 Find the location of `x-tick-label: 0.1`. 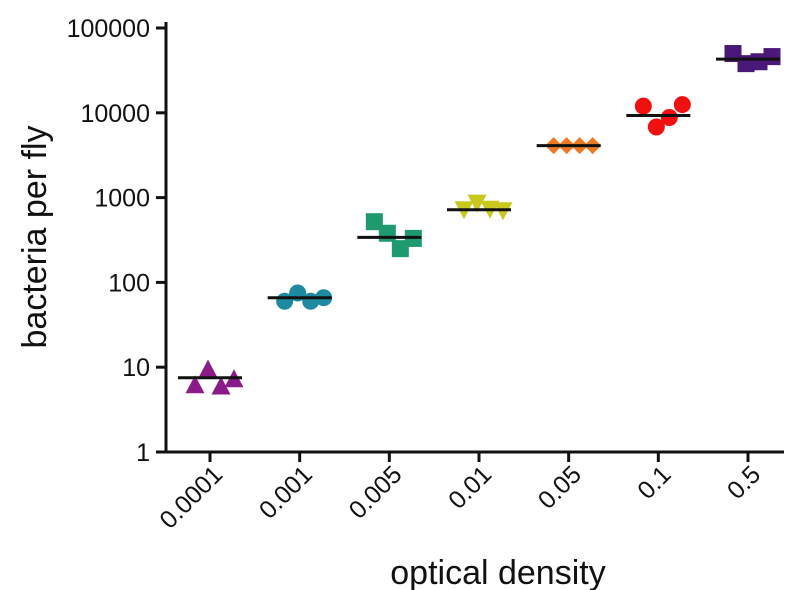

x-tick-label: 0.1 is located at coordinates (654, 482).